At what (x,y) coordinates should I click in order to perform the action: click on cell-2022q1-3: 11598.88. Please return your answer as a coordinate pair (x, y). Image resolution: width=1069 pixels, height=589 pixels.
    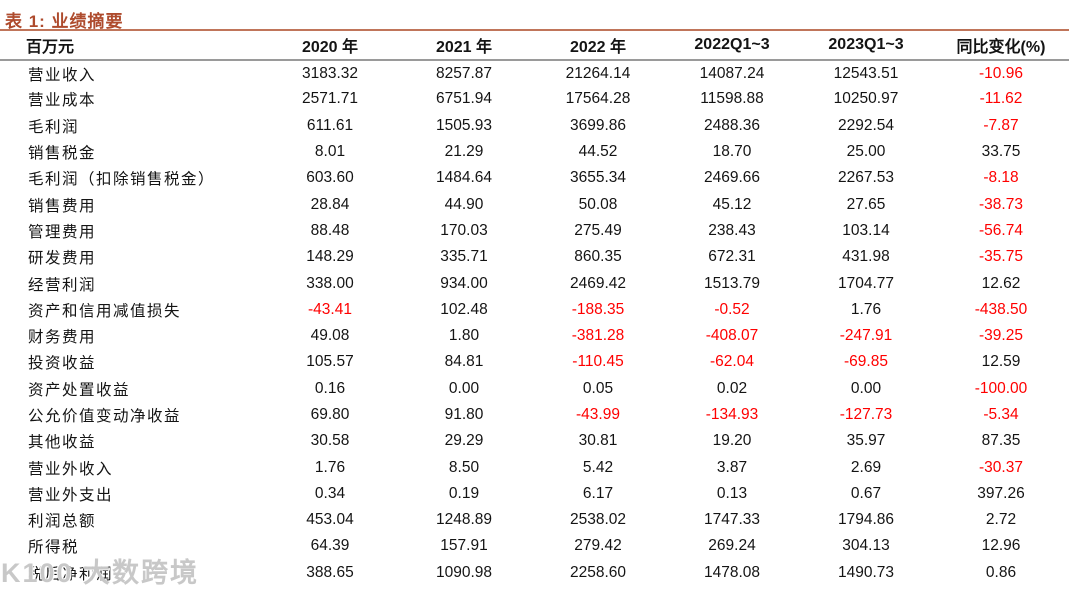
    Looking at the image, I should click on (732, 99).